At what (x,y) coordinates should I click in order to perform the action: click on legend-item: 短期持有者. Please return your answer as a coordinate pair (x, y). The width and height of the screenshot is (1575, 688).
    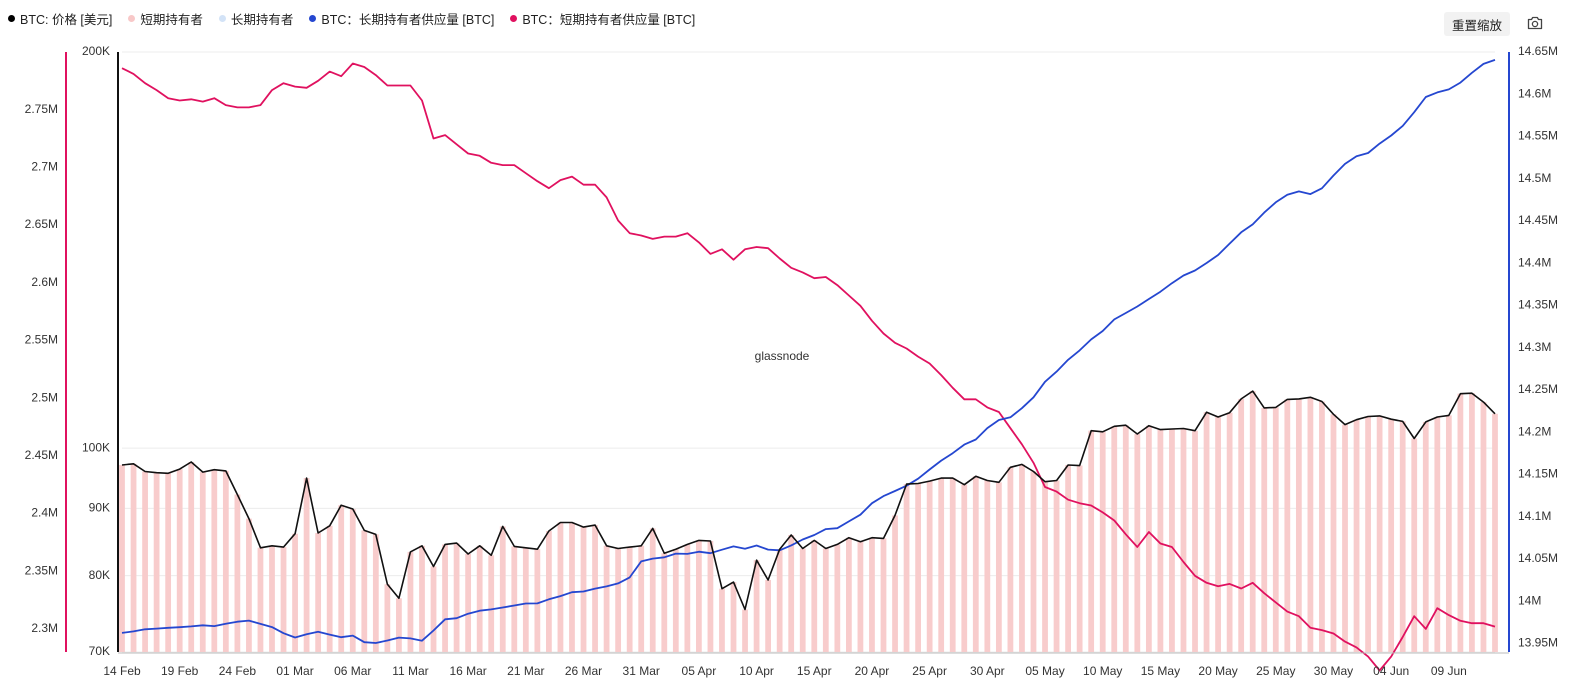
    Looking at the image, I should click on (165, 18).